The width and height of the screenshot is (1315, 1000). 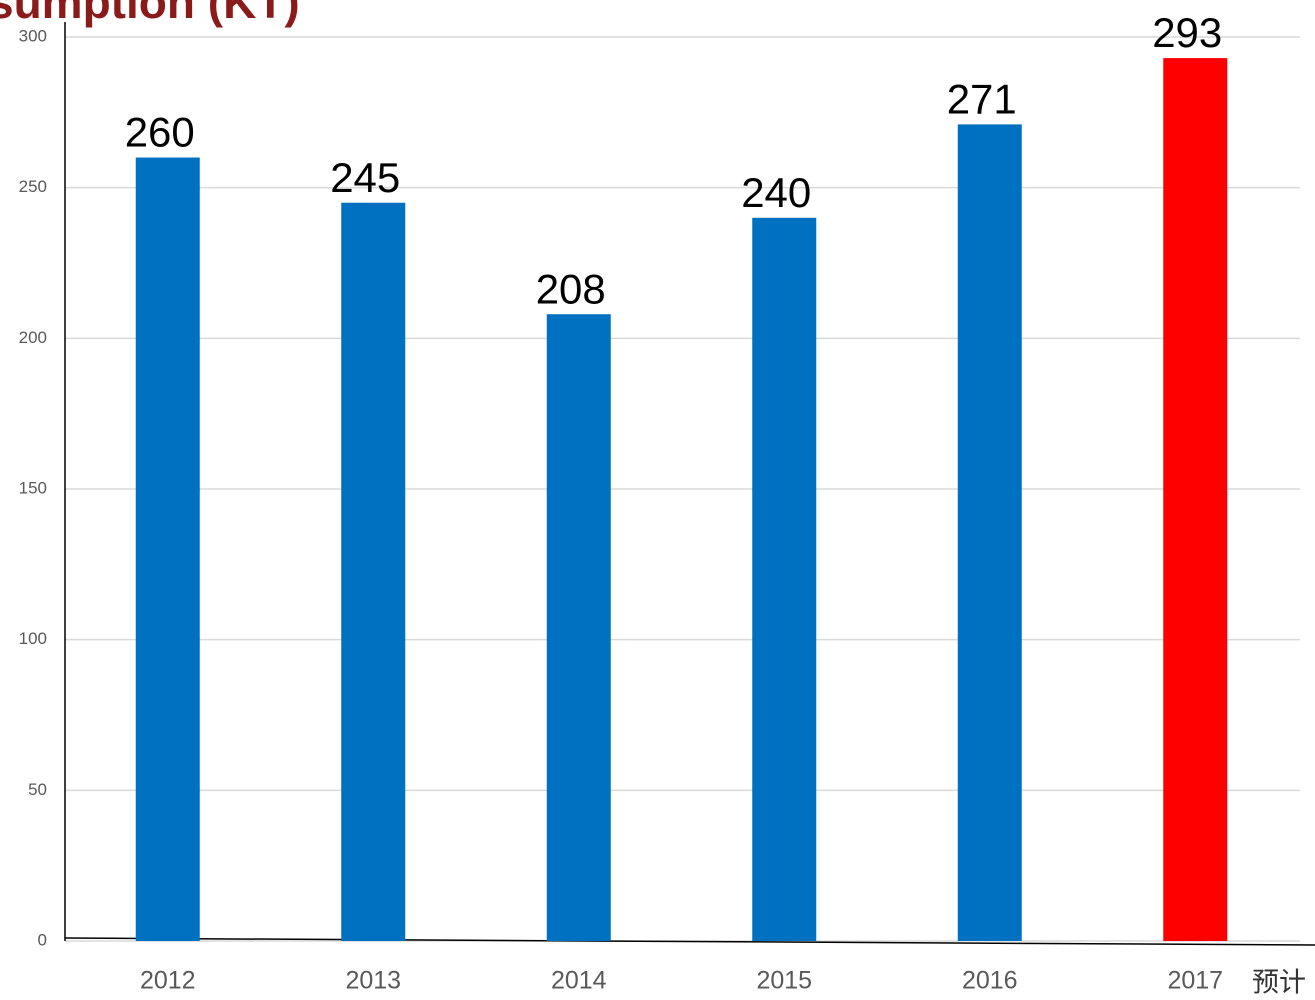 What do you see at coordinates (150, 14) in the screenshot?
I see `chart-title: sumption (KT)` at bounding box center [150, 14].